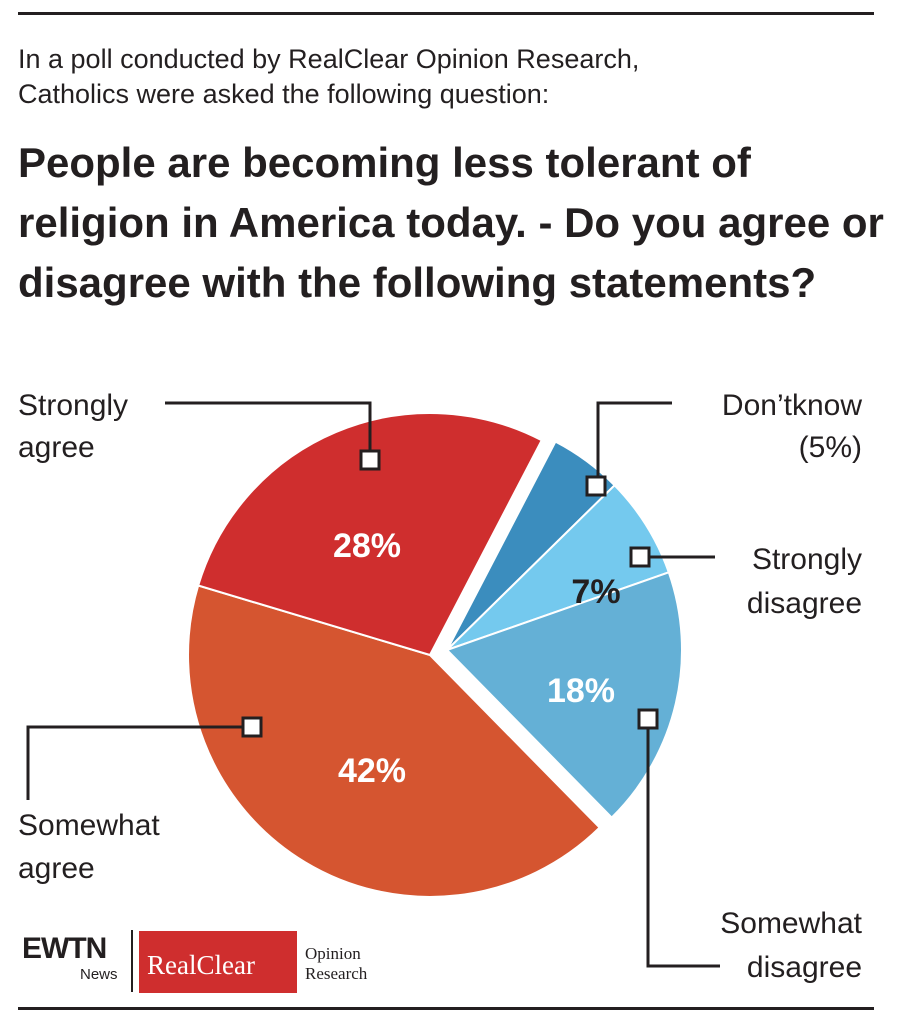 The height and width of the screenshot is (1024, 897). Describe the element at coordinates (252, 727) in the screenshot. I see `marker-somewhat-agree` at that location.